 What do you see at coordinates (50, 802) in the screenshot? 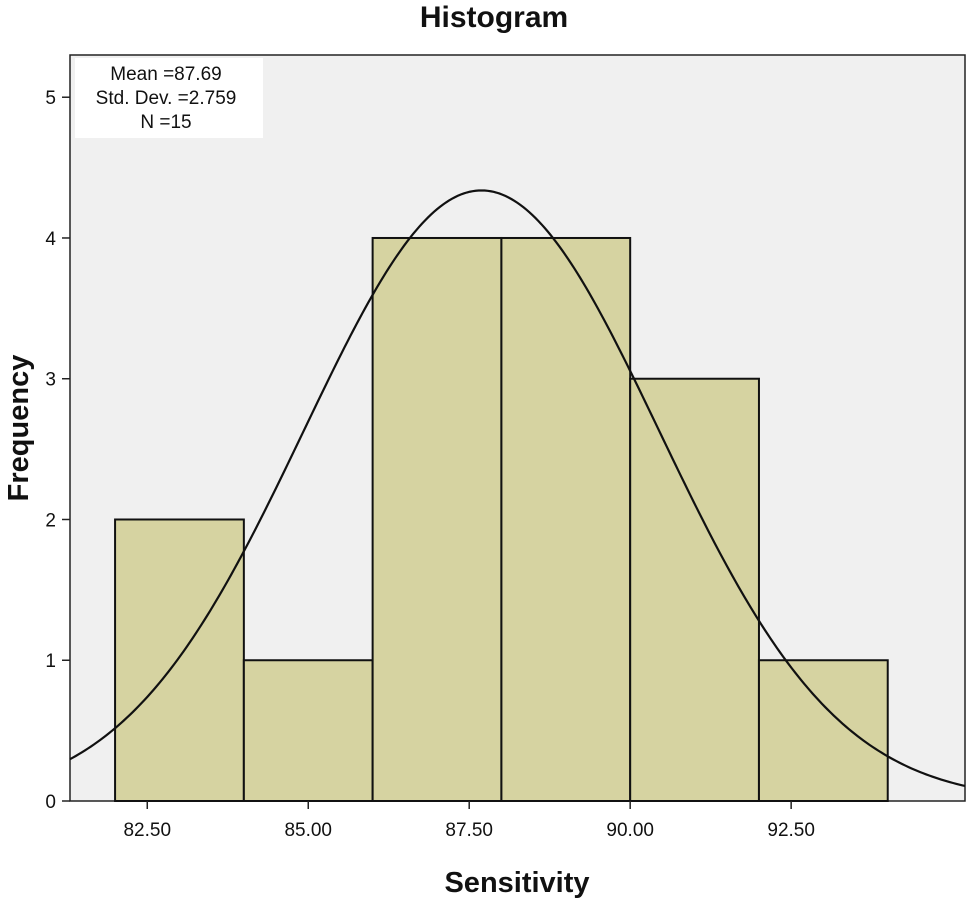
I see `y-tick-label-1: 0` at bounding box center [50, 802].